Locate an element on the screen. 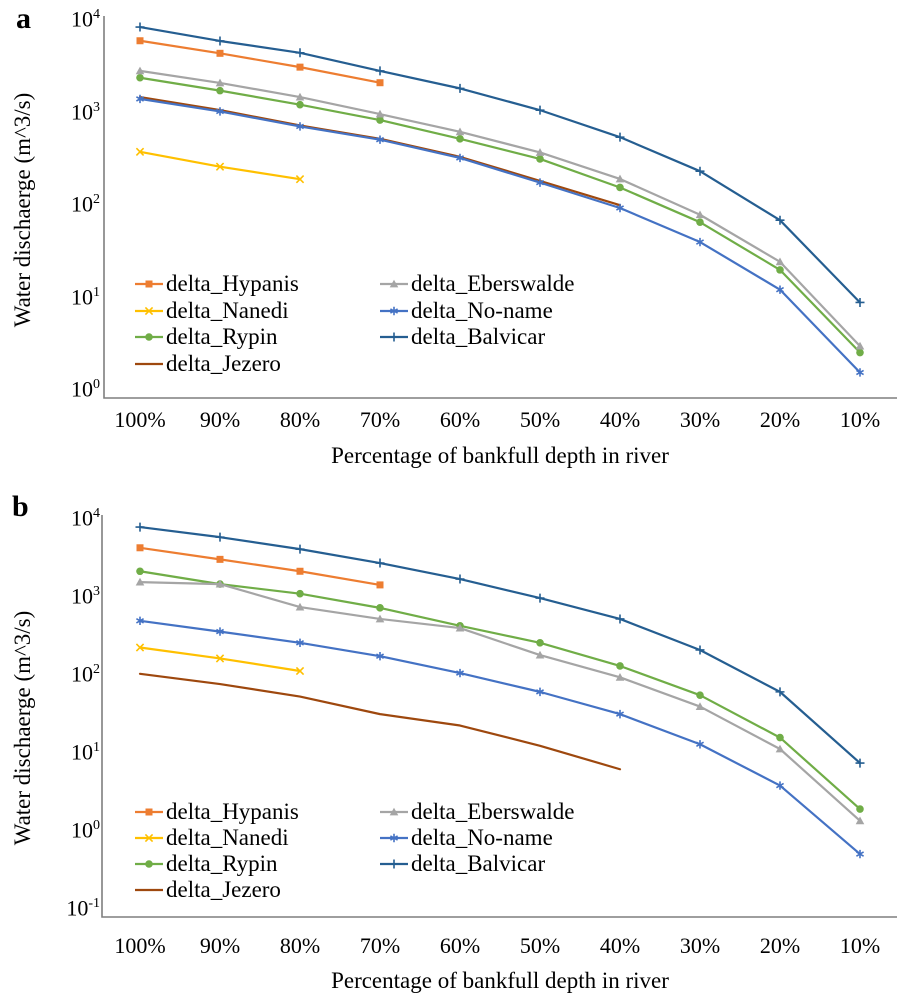 This screenshot has height=1000, width=900. series-delta_Nanedi-b is located at coordinates (220, 659).